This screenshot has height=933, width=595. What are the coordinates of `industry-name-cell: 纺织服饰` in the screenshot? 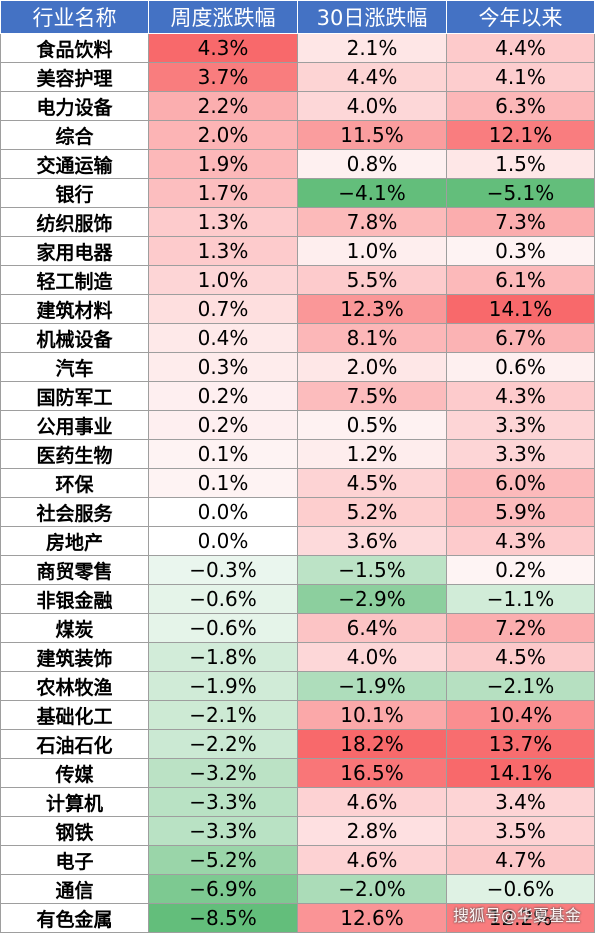 It's located at (74, 222).